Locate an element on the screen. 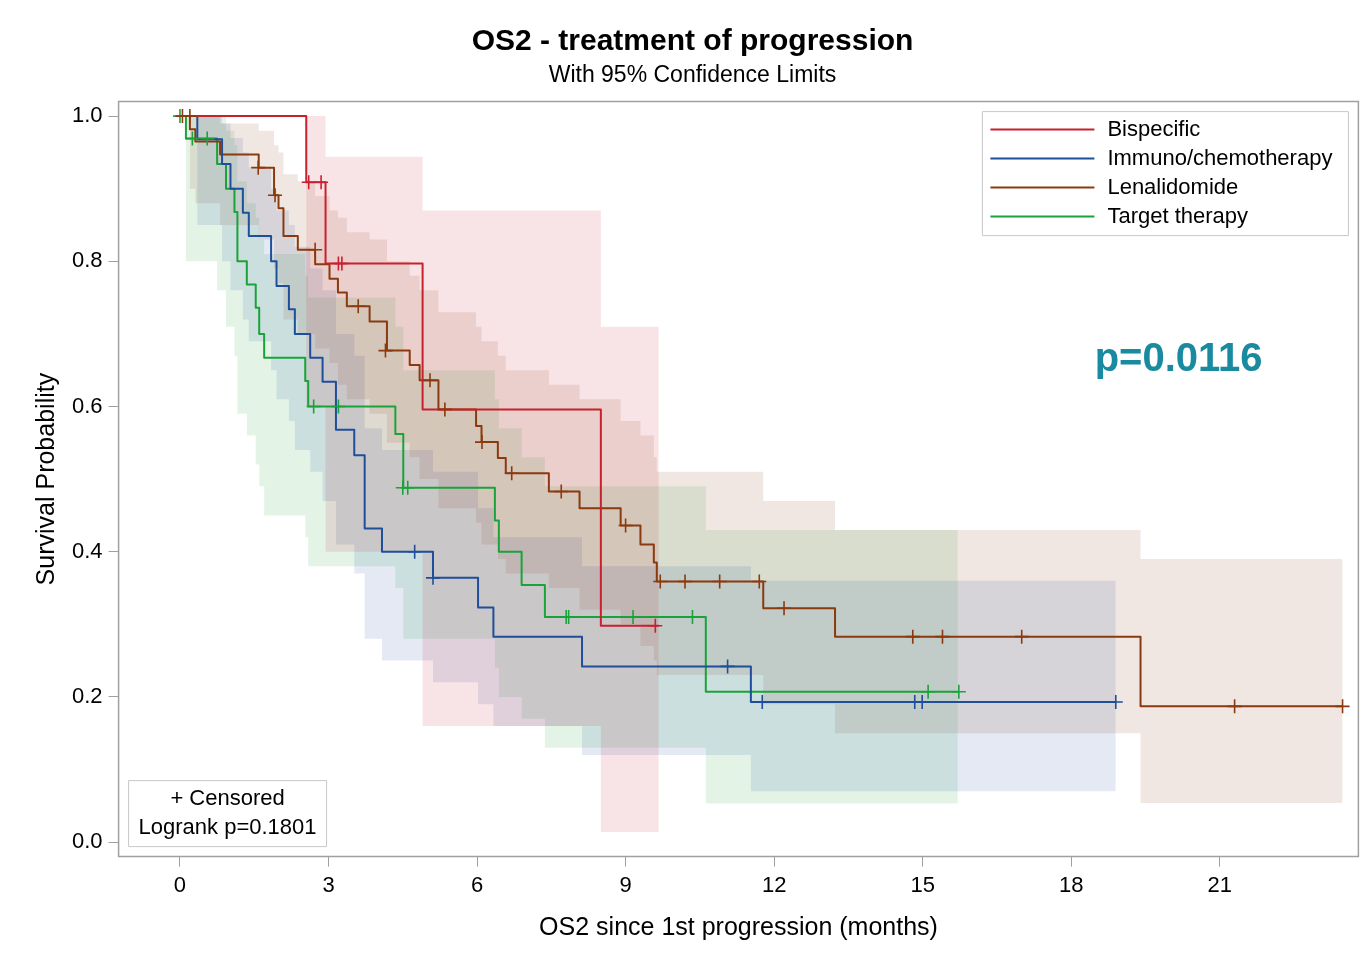  chart-subtitle: With 95% Confidence Limits is located at coordinates (692, 74).